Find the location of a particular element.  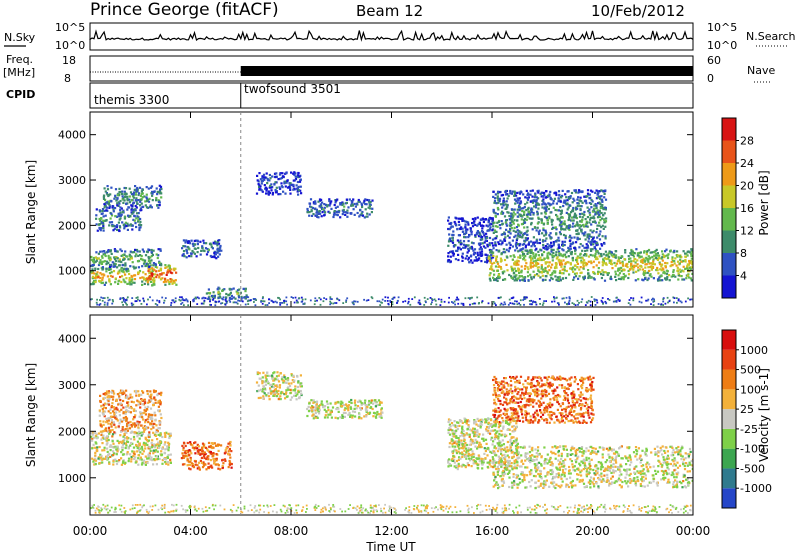

noise-left-tick-top: 10^5 is located at coordinates (70, 27).